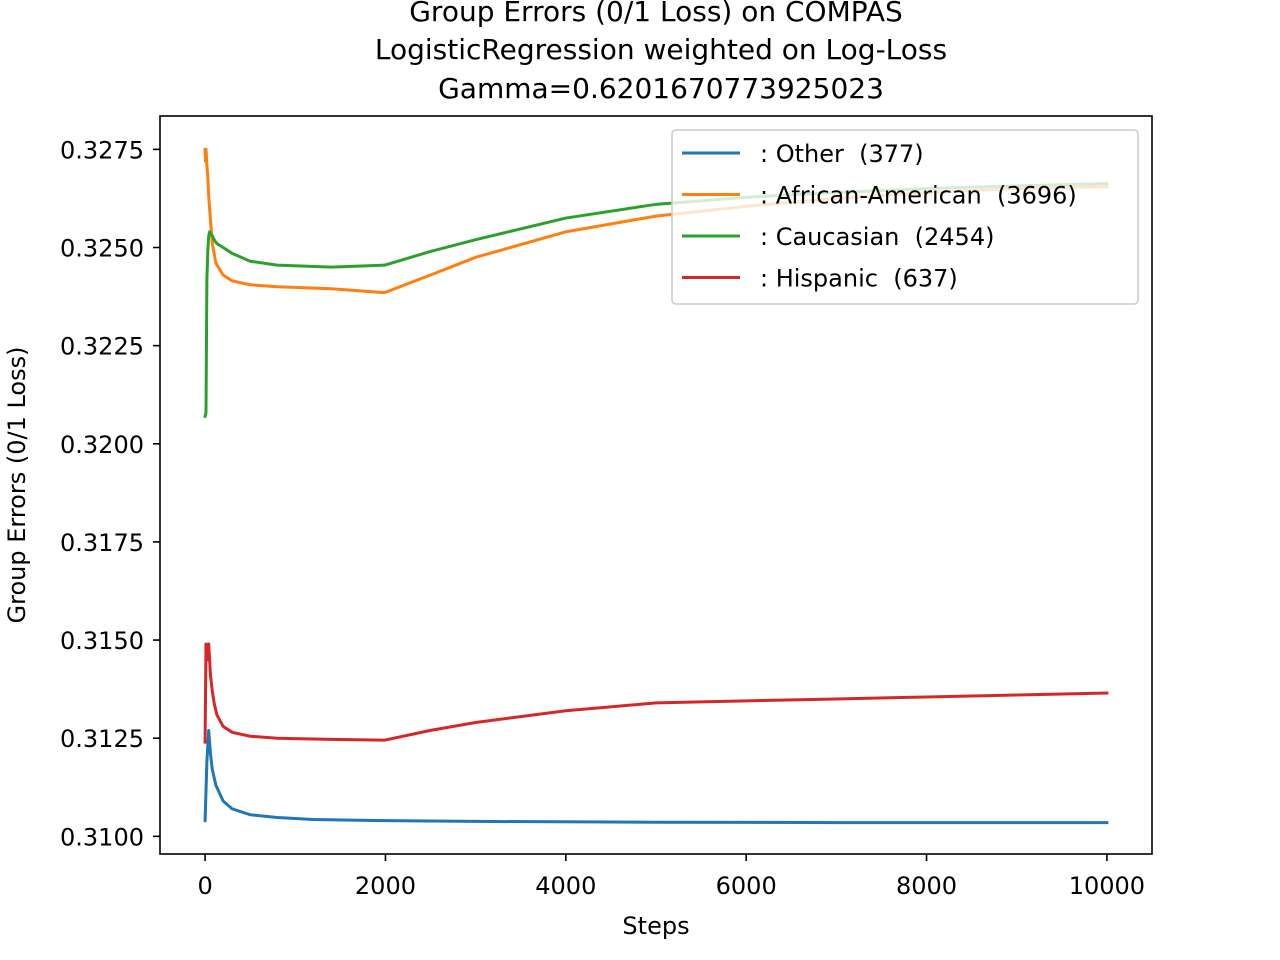  I want to click on legend-box, so click(905, 217).